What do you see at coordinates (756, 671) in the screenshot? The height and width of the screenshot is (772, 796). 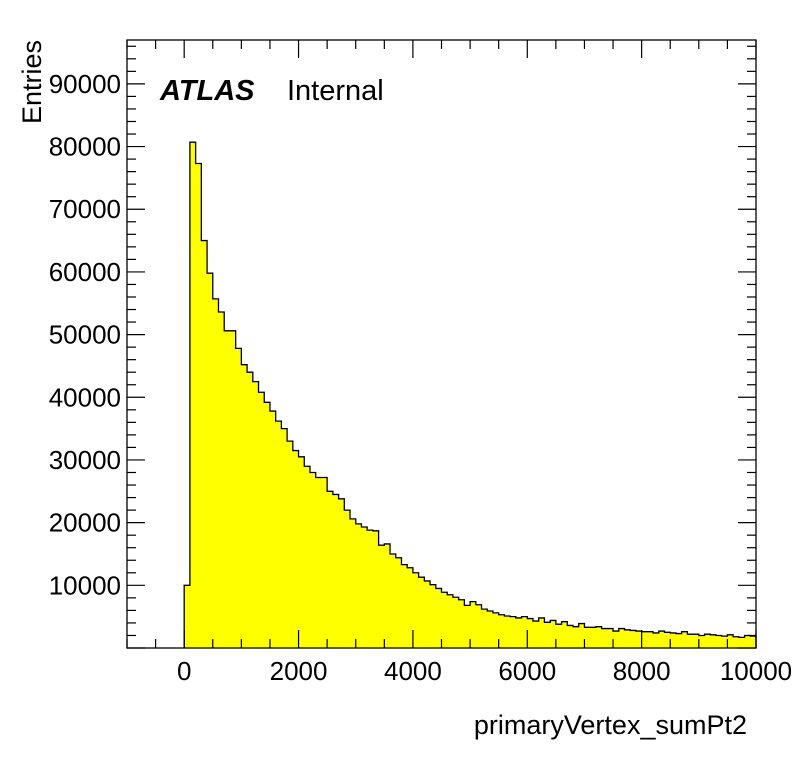 I see `x-tick-label: 10000` at bounding box center [756, 671].